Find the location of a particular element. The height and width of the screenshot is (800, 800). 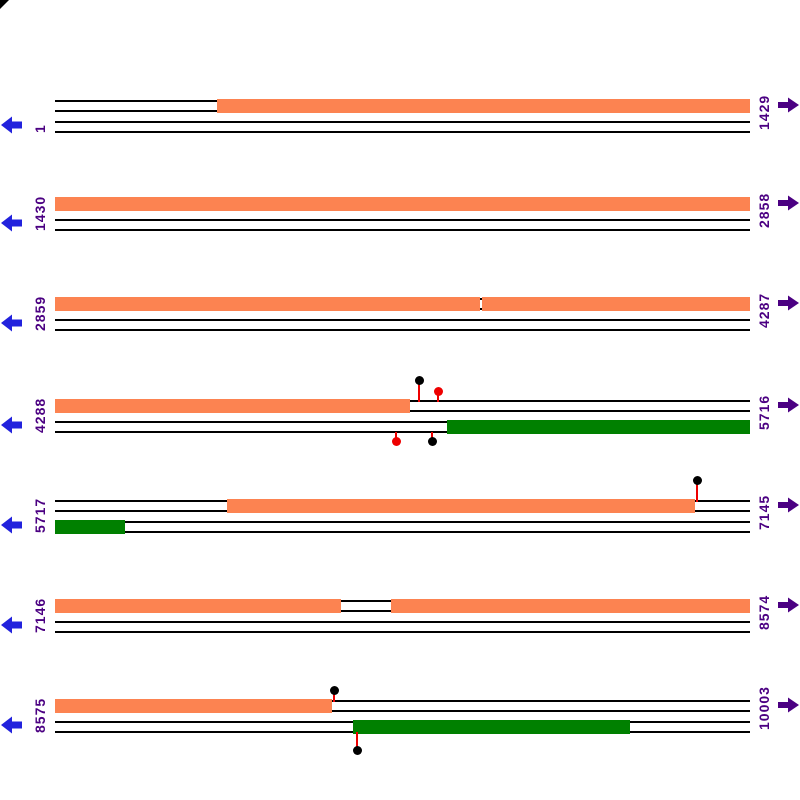

clipped-corner-glyph is located at coordinates (5, 5).